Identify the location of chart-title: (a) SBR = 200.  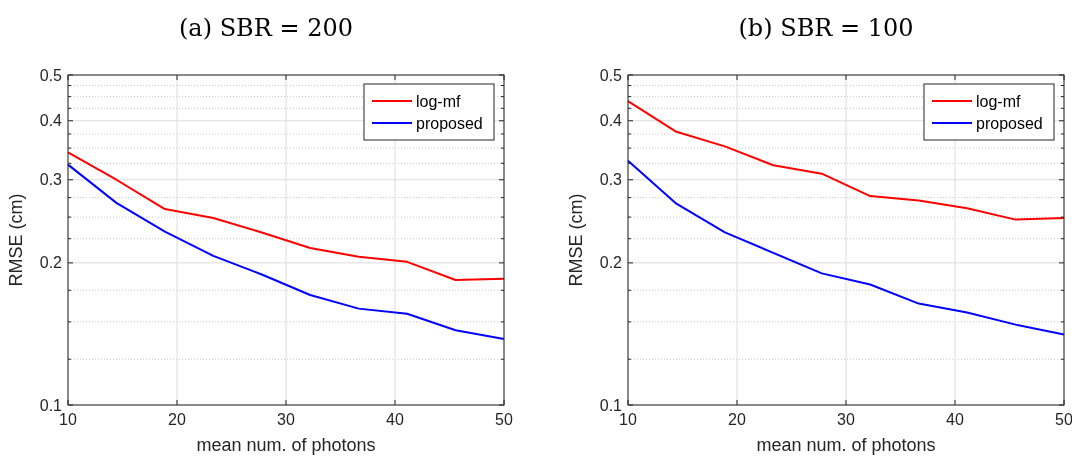
(266, 28).